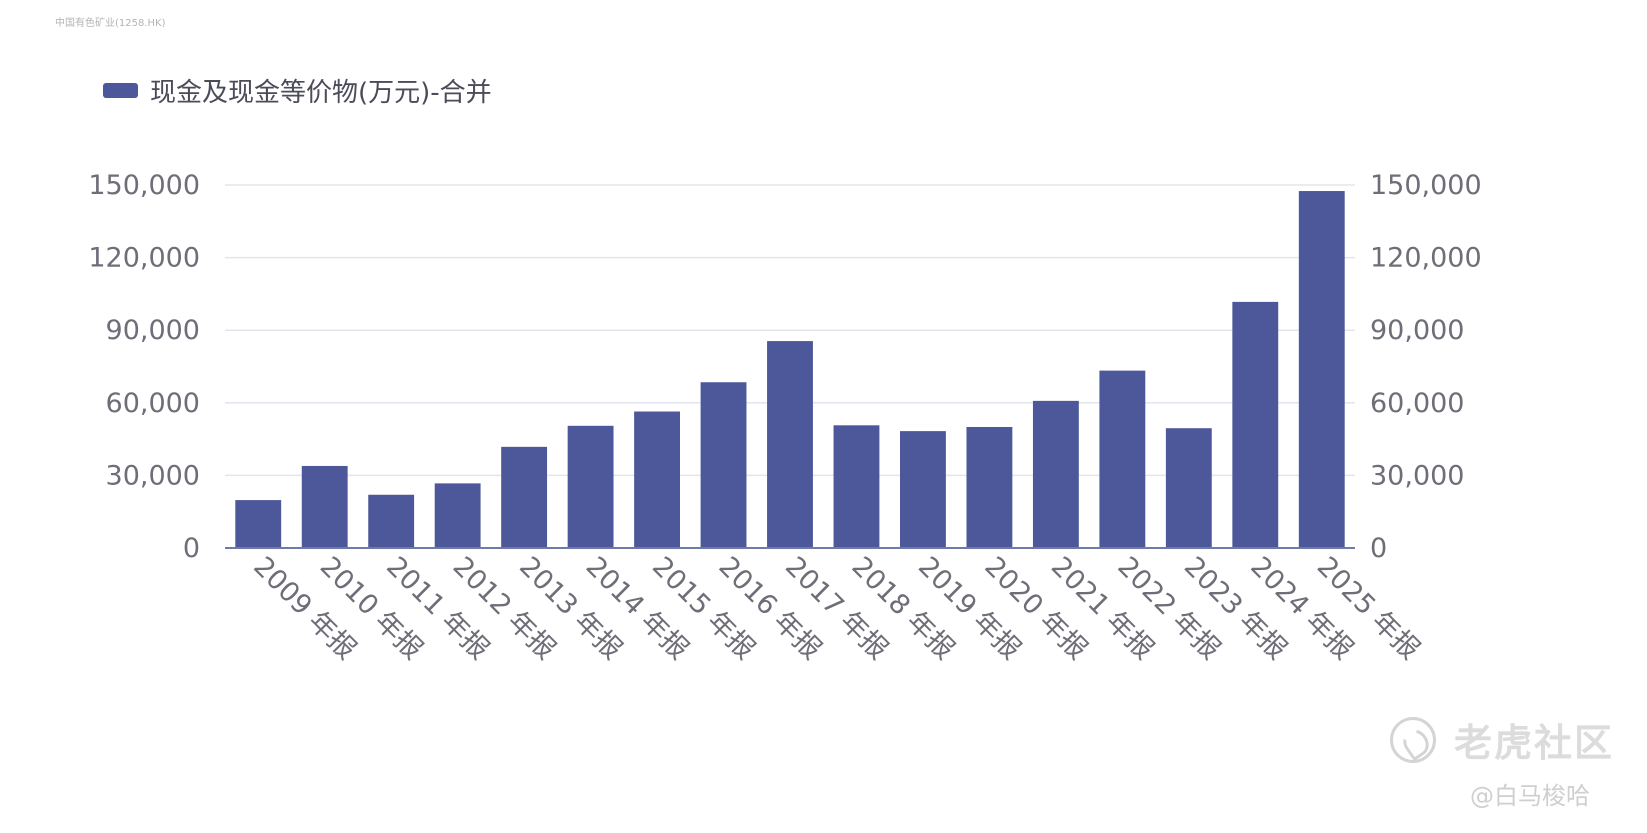  Describe the element at coordinates (321, 92) in the screenshot. I see `legend-label: 现金及现金等价物(万元)-合并` at that location.